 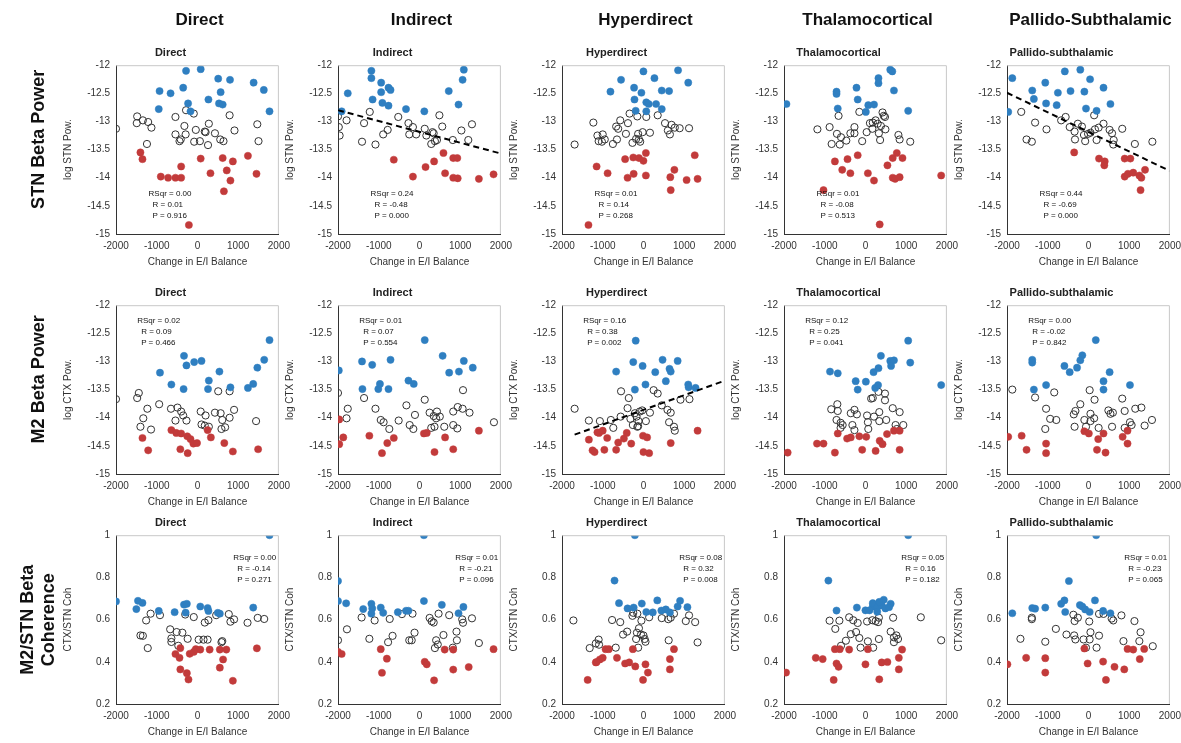 What do you see at coordinates (616, 194) in the screenshot?
I see `annotation: RSqr = 0.01` at bounding box center [616, 194].